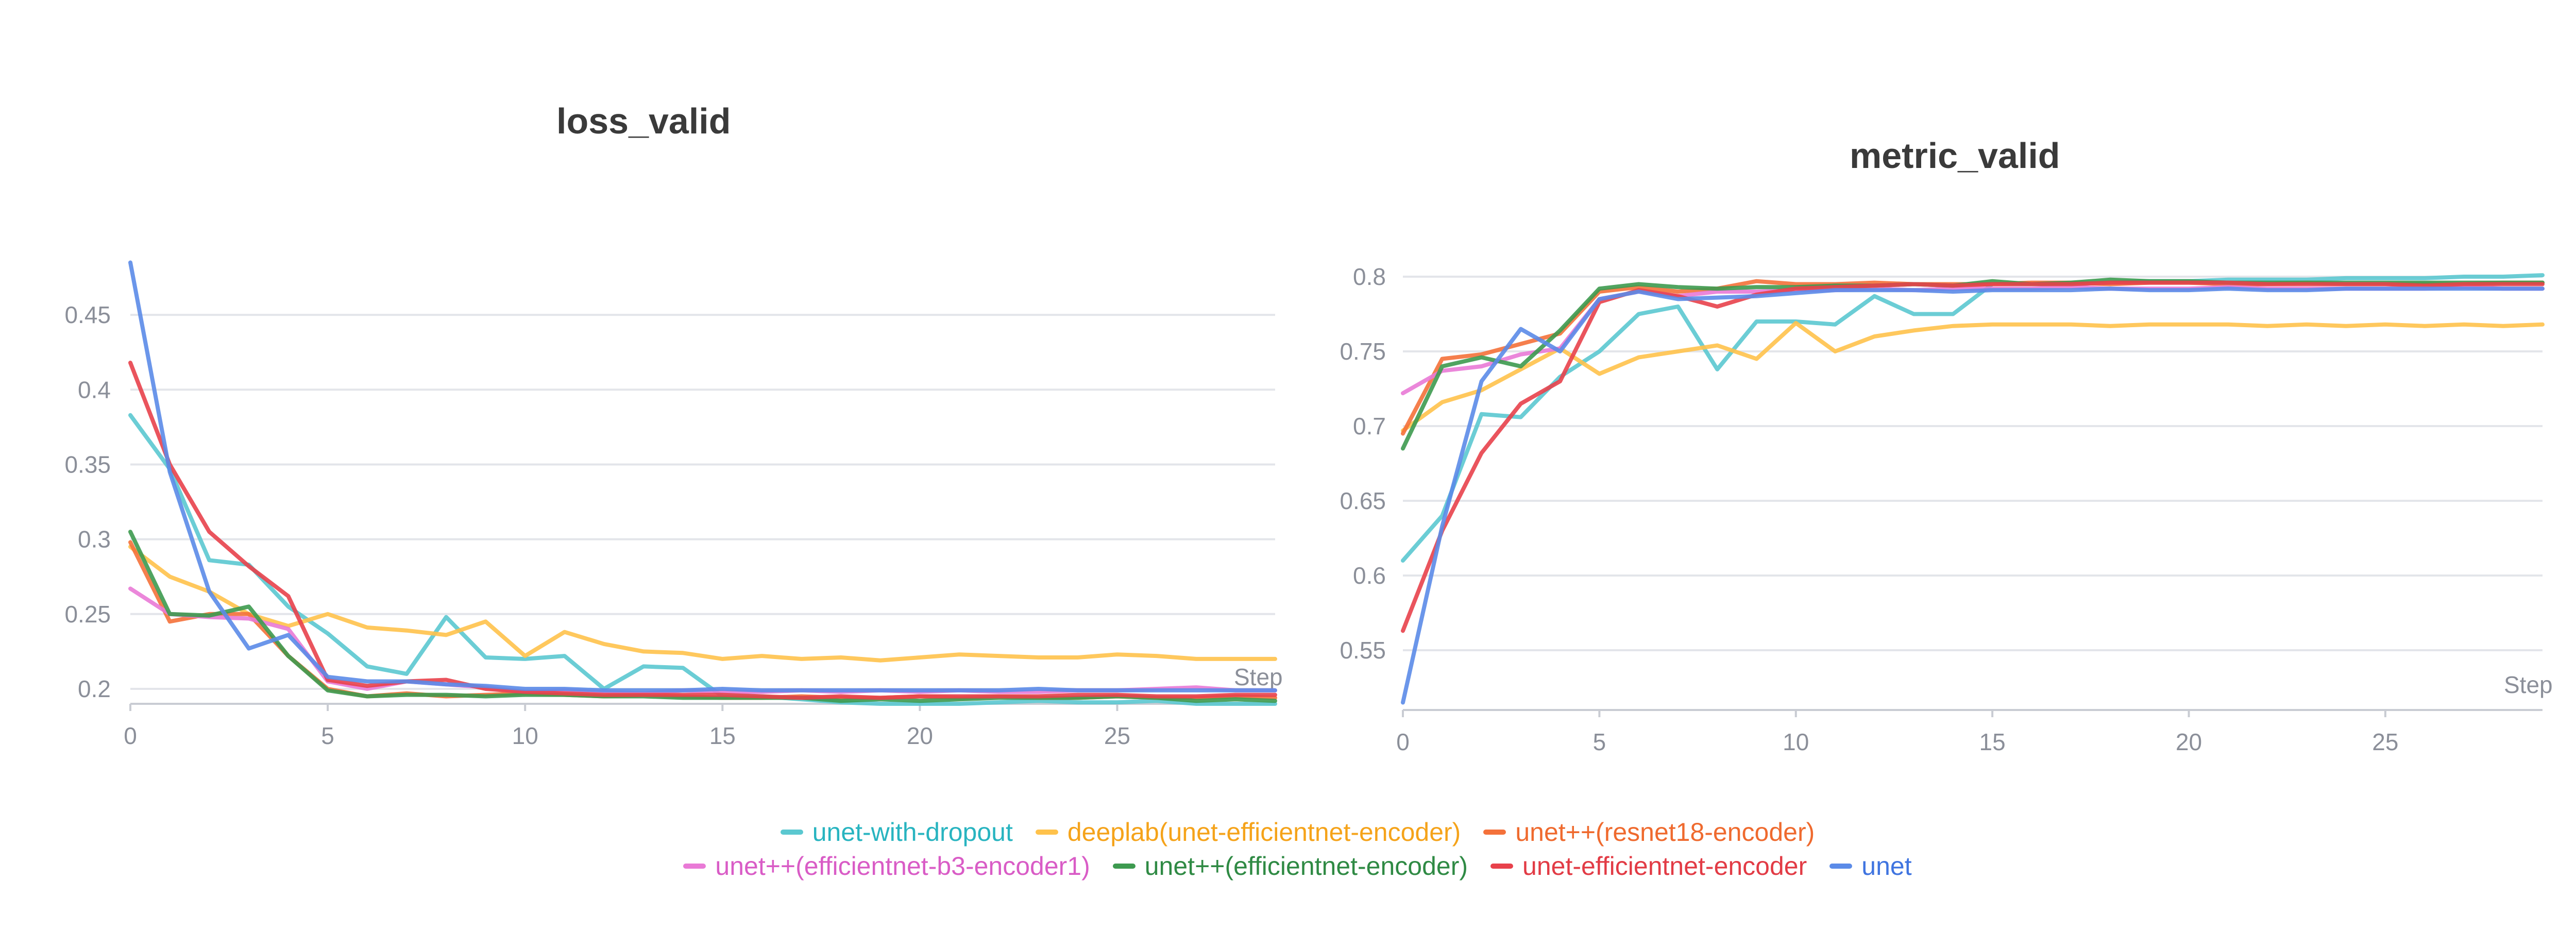  Describe the element at coordinates (87, 314) in the screenshot. I see `loss-y-tick-label: 0.45` at that location.